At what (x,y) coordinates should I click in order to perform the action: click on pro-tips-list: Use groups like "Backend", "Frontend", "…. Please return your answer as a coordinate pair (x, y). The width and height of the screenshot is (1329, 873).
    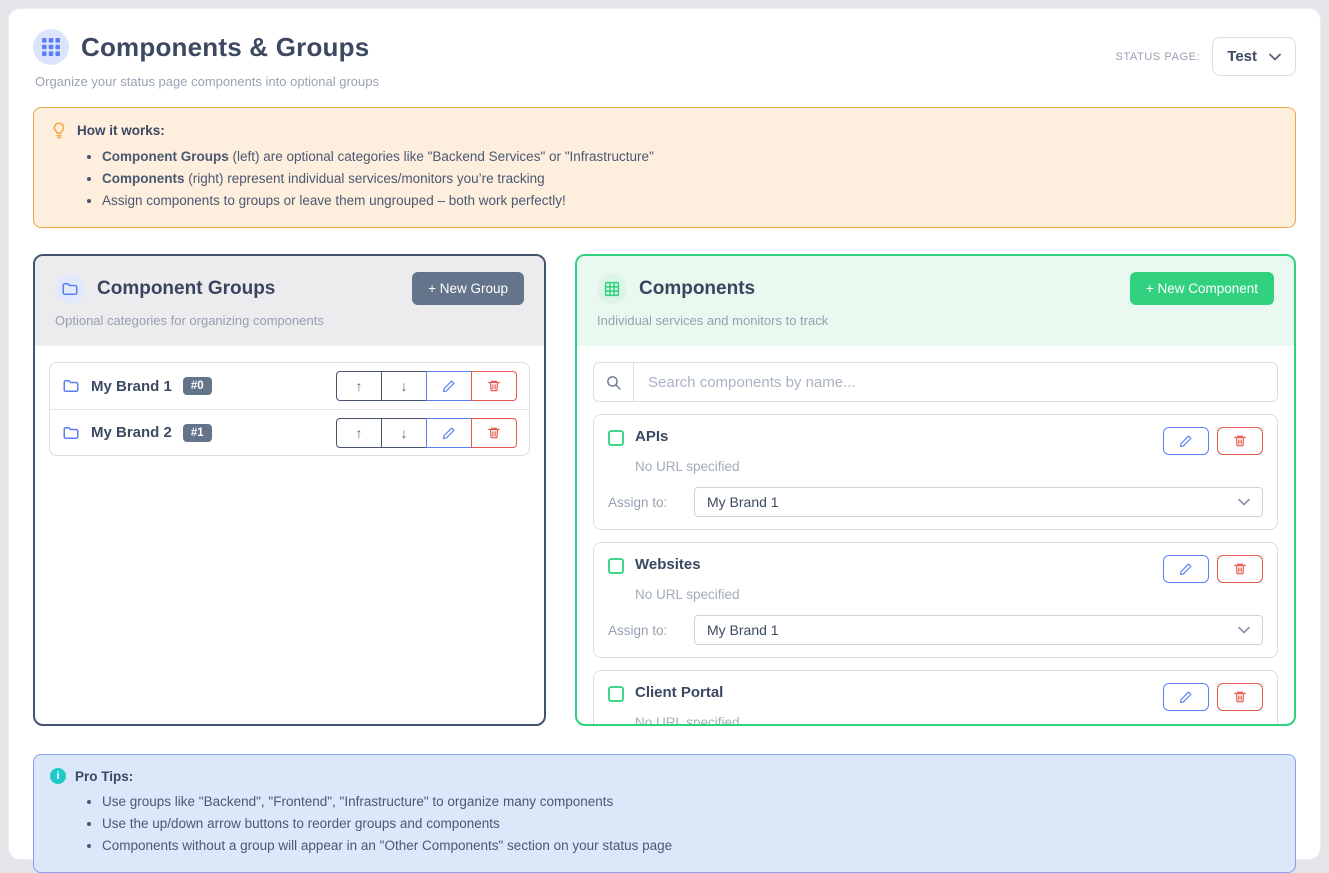
    Looking at the image, I should click on (690, 824).